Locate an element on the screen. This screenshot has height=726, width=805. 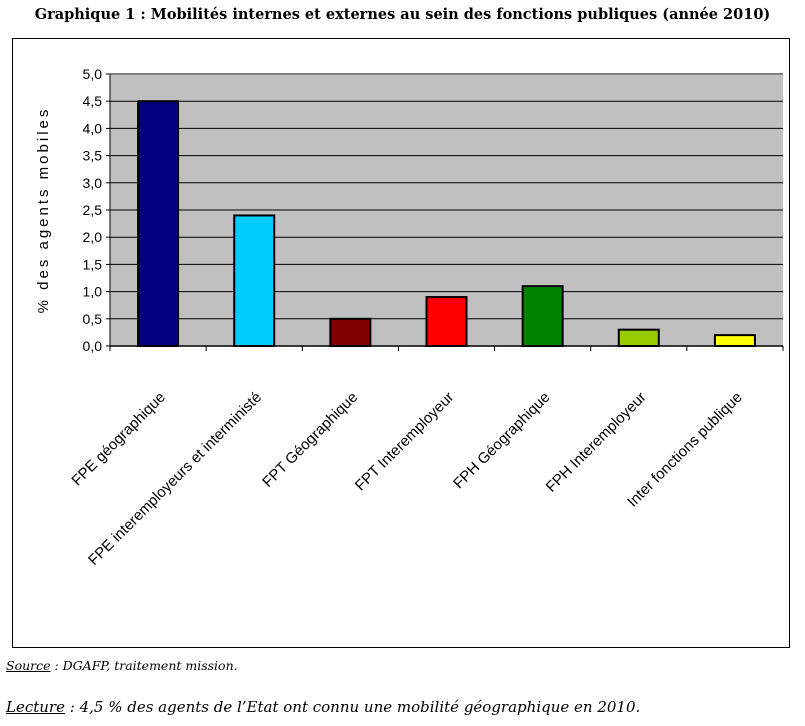
x-tick-label: FPE géographique is located at coordinates (118, 439).